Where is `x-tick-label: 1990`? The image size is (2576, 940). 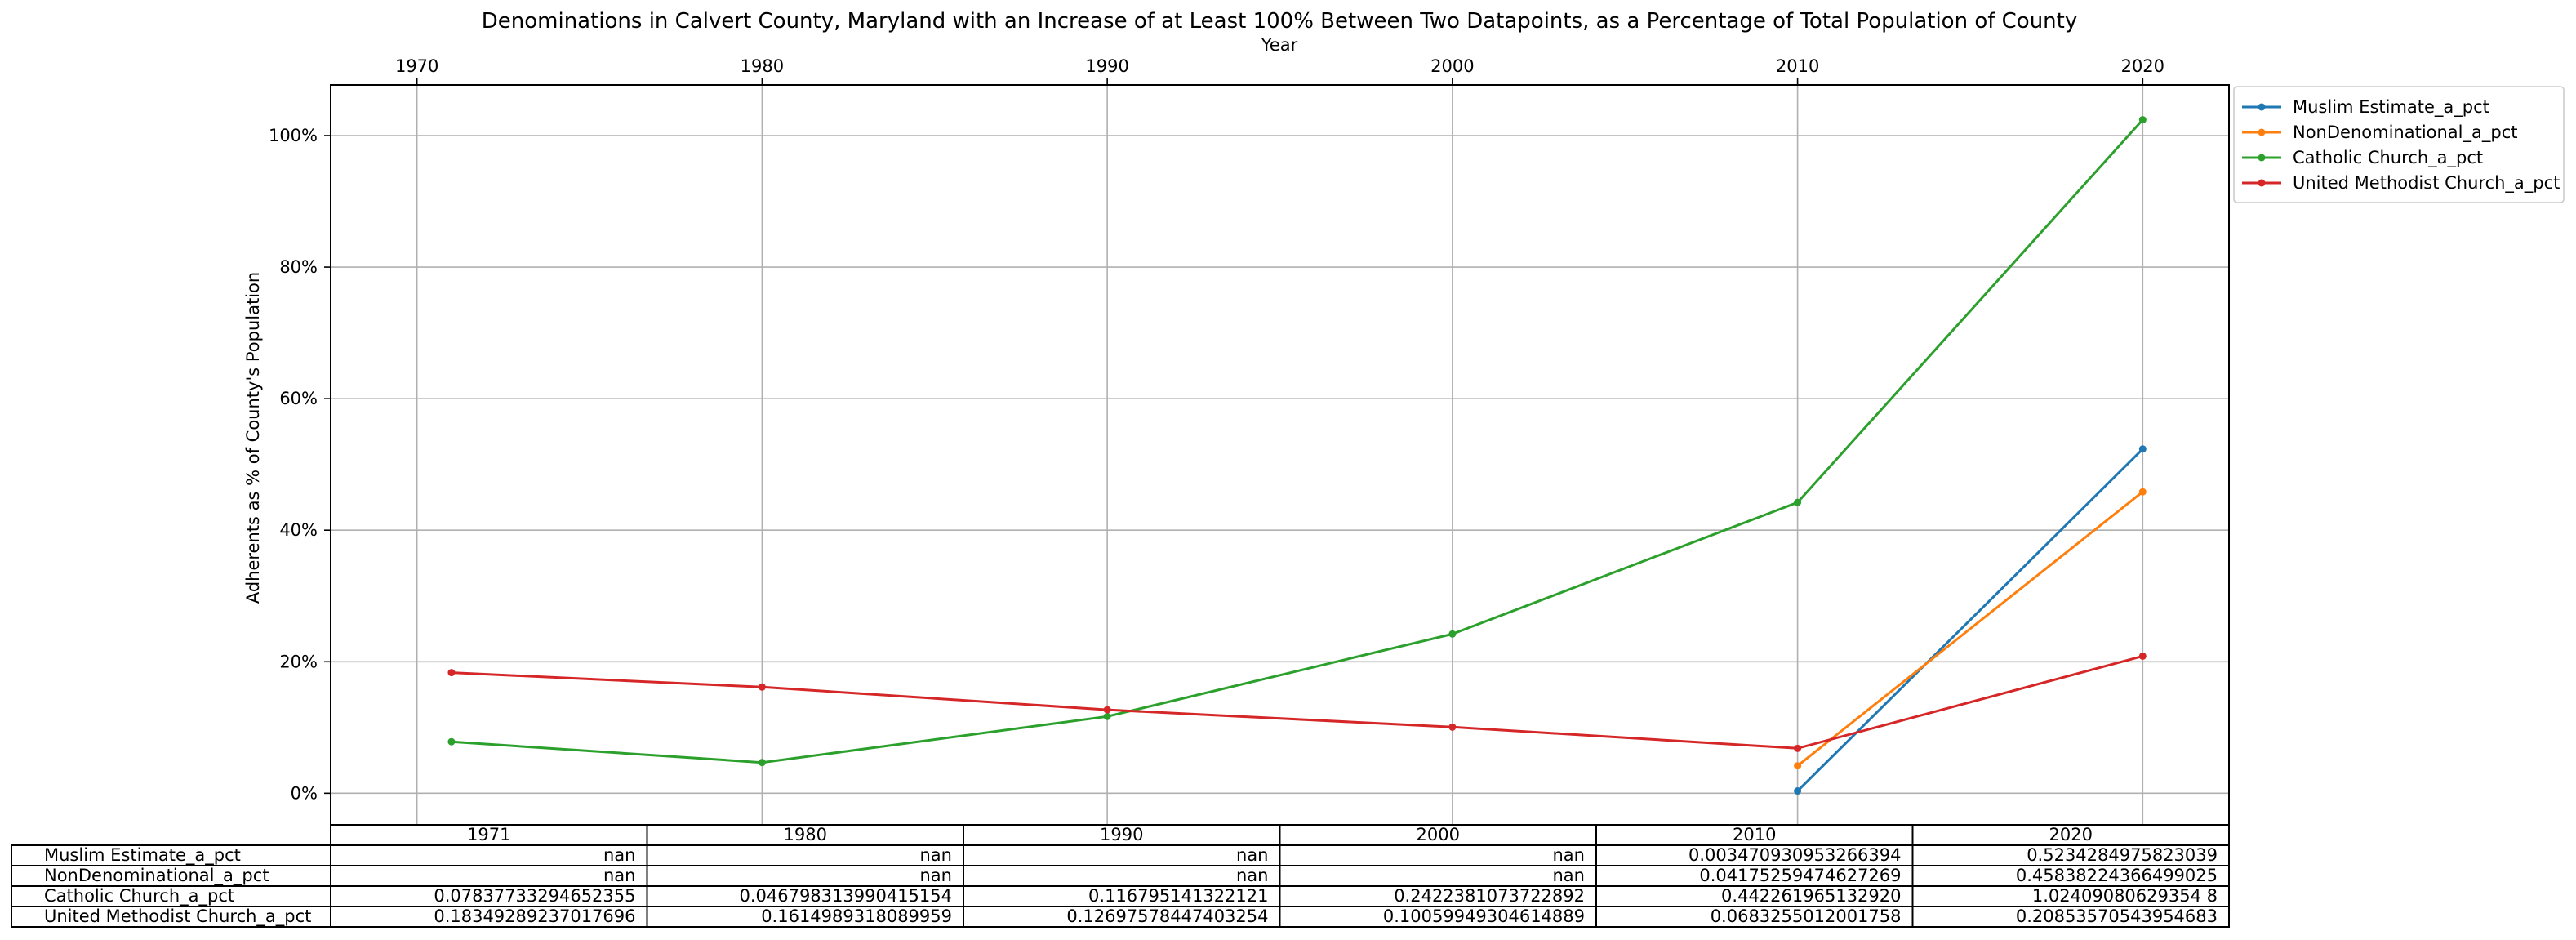 x-tick-label: 1990 is located at coordinates (1106, 66).